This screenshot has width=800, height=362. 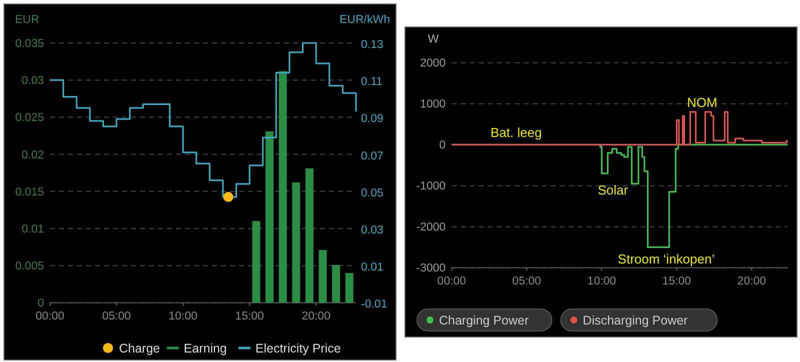 I want to click on annotation: NOM, so click(x=702, y=102).